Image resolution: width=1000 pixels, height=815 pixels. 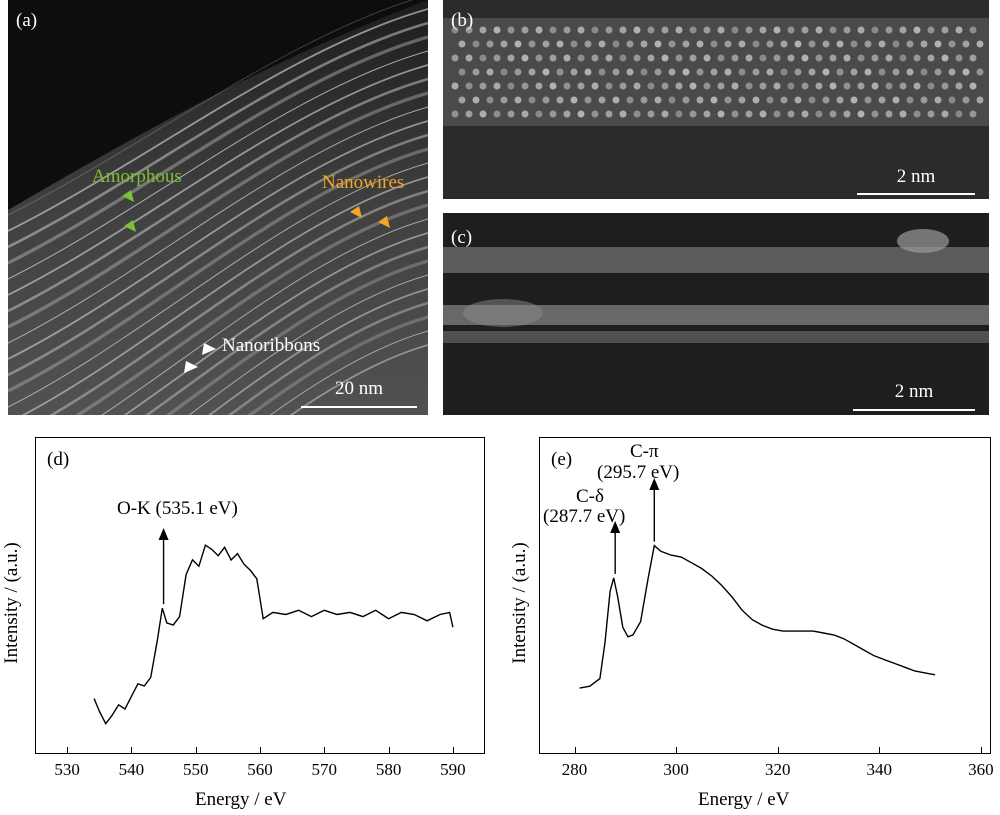 I want to click on panel-b-scale-bar, so click(x=916, y=194).